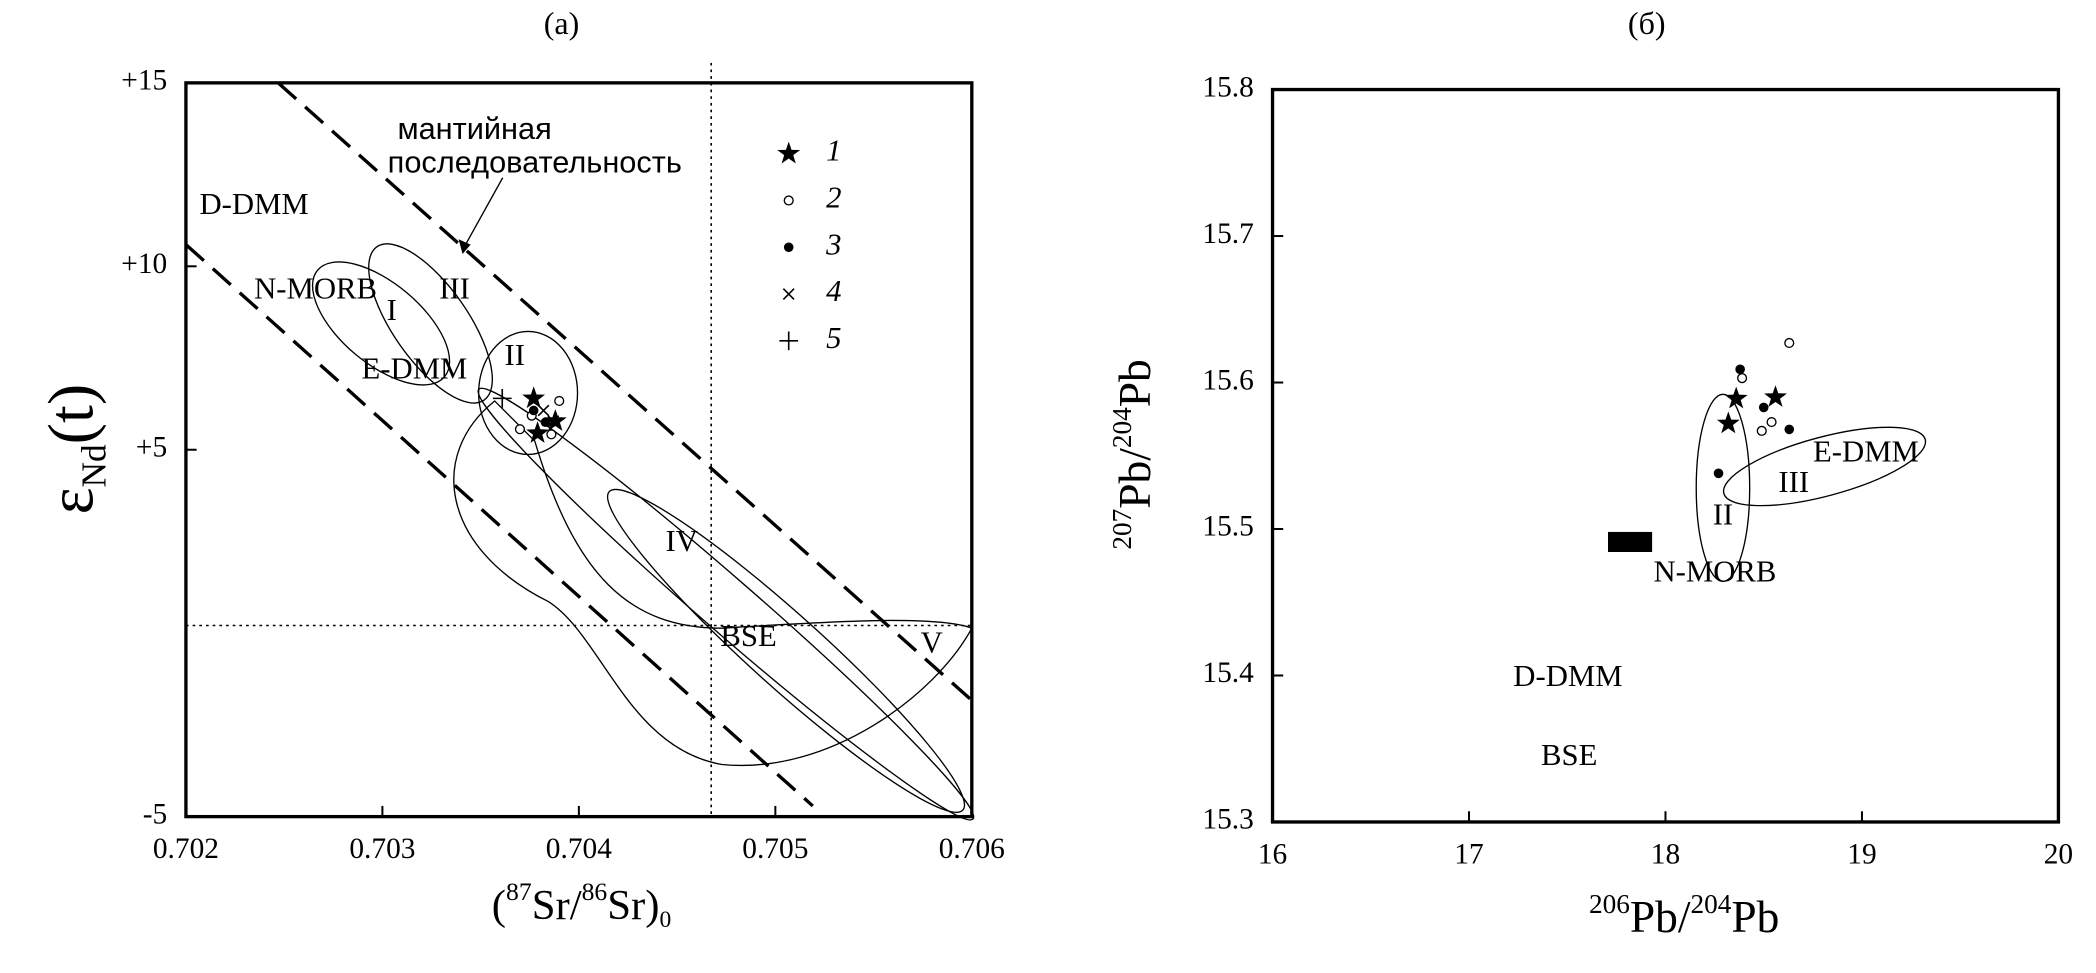 This screenshot has width=2096, height=973. What do you see at coordinates (579, 849) in the screenshot?
I see `x-tick-label: 0.704` at bounding box center [579, 849].